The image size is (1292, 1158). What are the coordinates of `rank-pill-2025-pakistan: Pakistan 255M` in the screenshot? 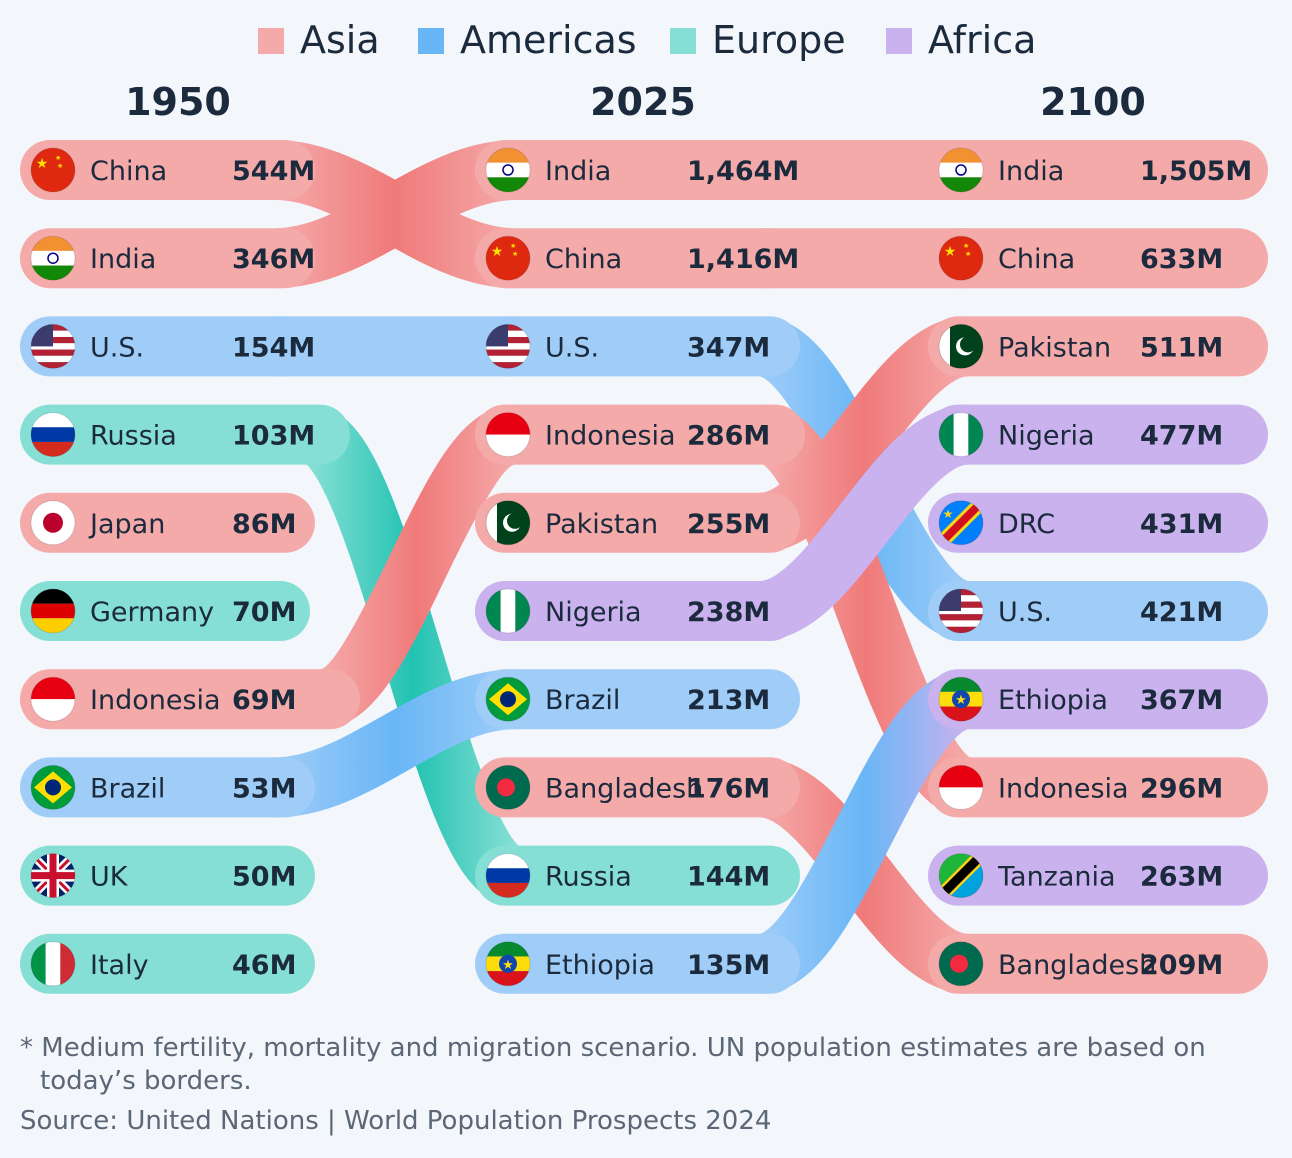 It's located at (637, 522).